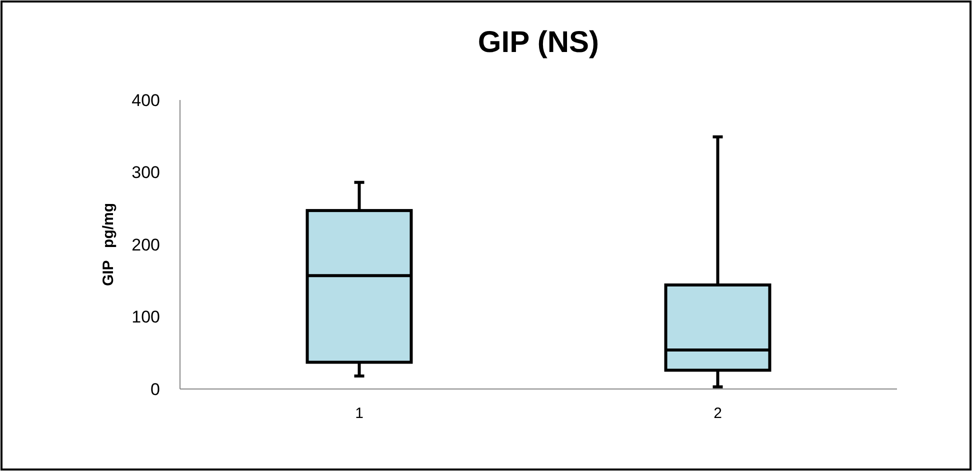 The height and width of the screenshot is (471, 972). I want to click on y-tick-label: 200, so click(146, 244).